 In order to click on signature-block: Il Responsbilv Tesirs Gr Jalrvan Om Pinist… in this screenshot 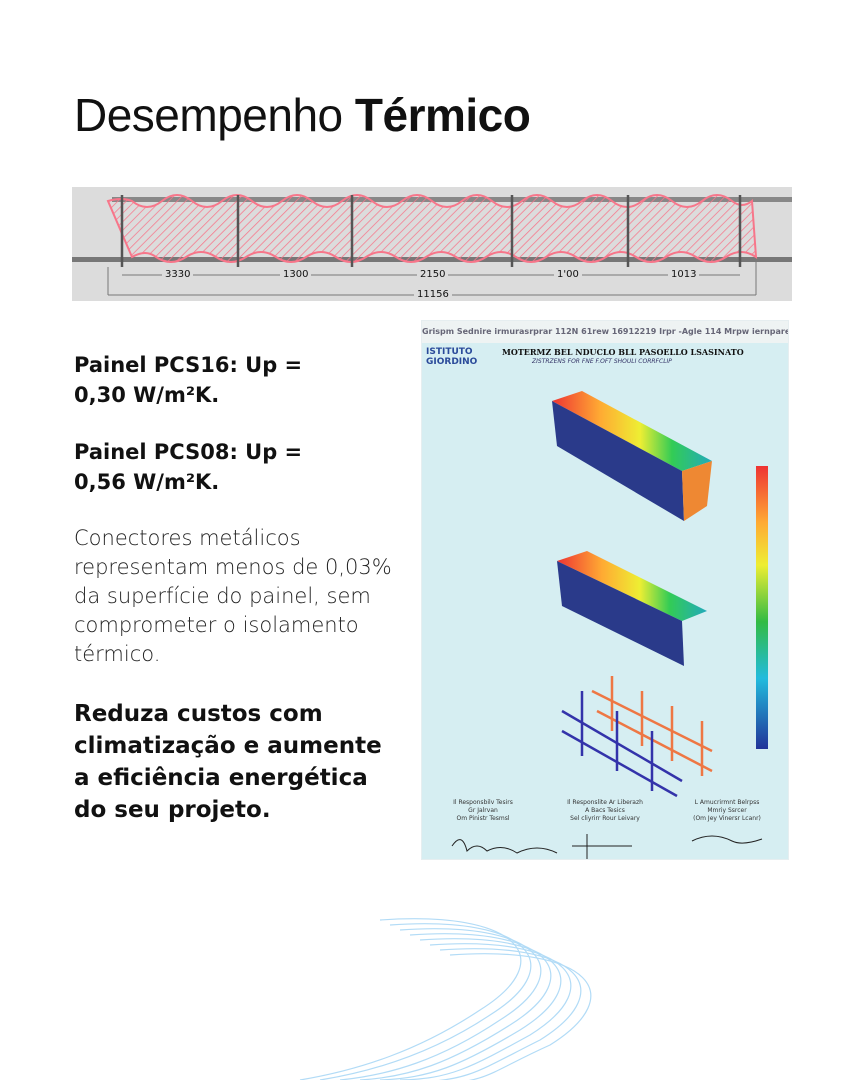, I will do `click(483, 810)`.